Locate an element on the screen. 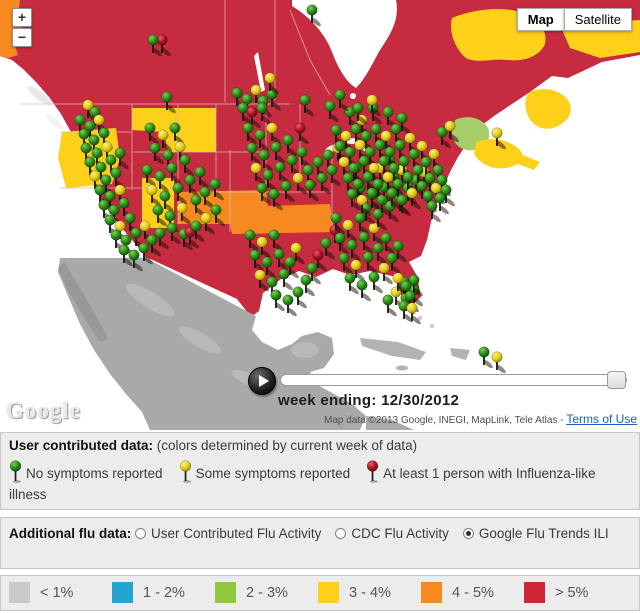 This screenshot has width=640, height=613. play-button is located at coordinates (262, 381).